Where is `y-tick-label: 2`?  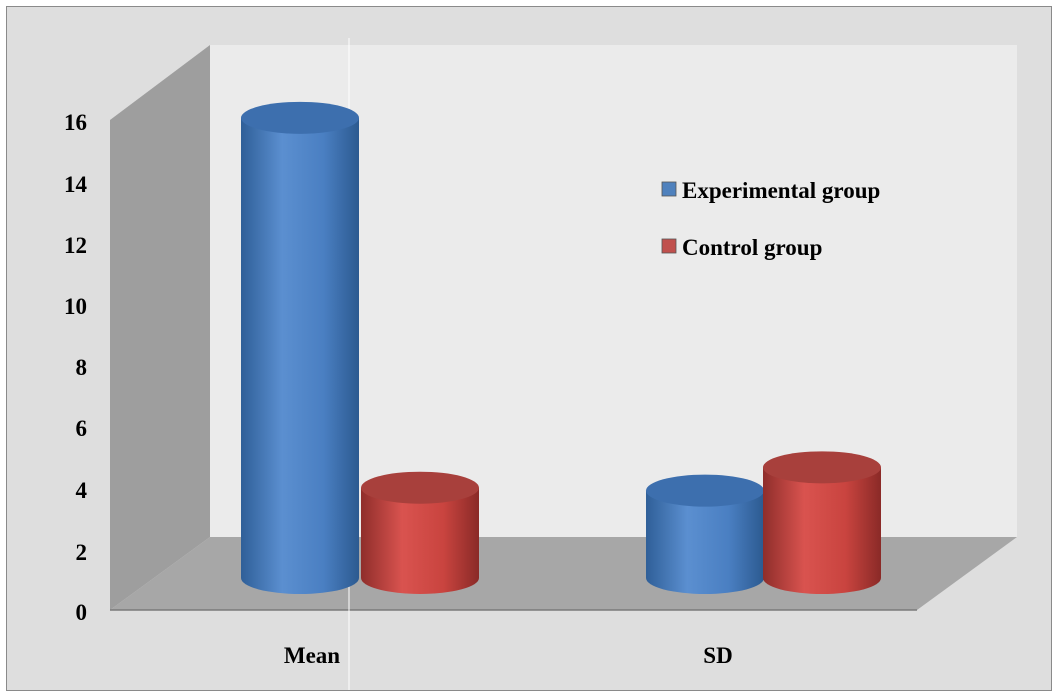 y-tick-label: 2 is located at coordinates (82, 552).